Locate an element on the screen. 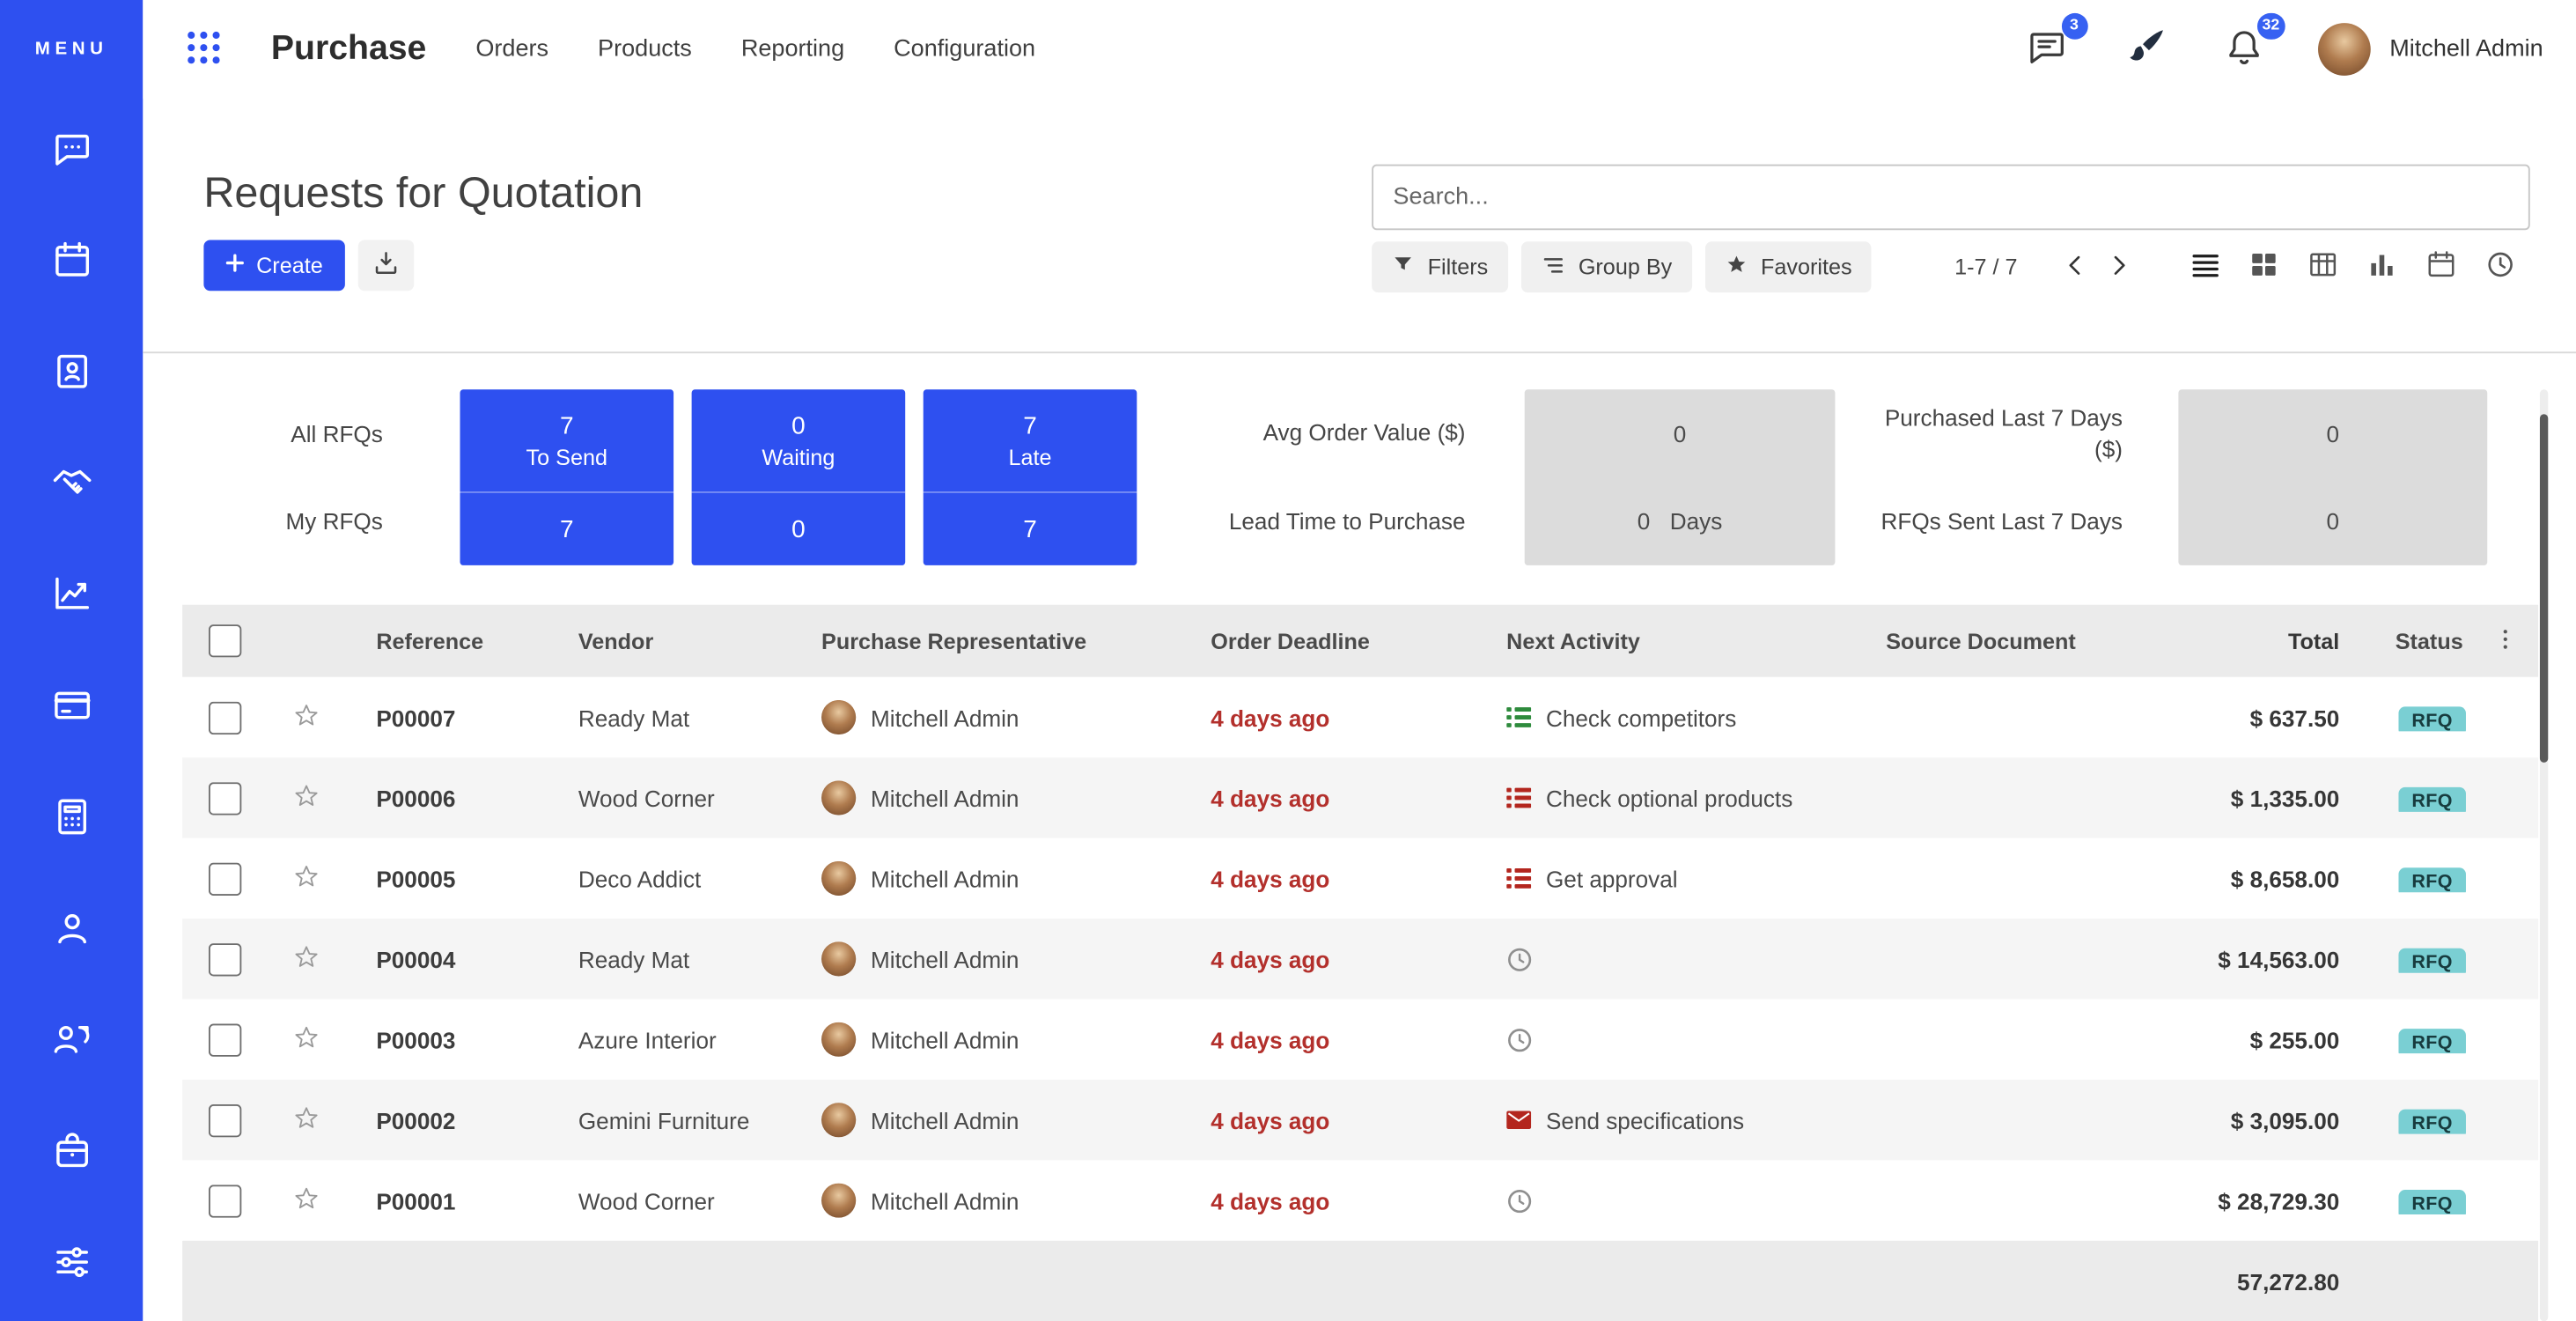 The width and height of the screenshot is (2576, 1321). row-reference: P00003 is located at coordinates (416, 1040).